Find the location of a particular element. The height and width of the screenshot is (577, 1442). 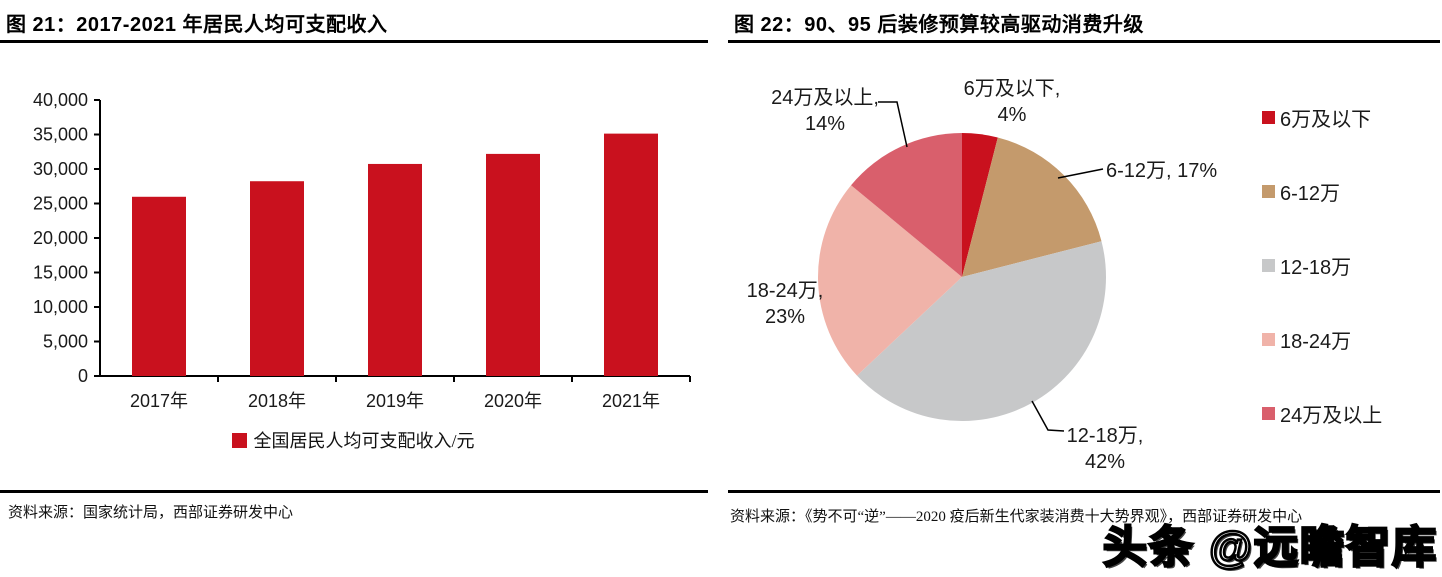

y-axis-tick-label: 0 is located at coordinates (83, 376).